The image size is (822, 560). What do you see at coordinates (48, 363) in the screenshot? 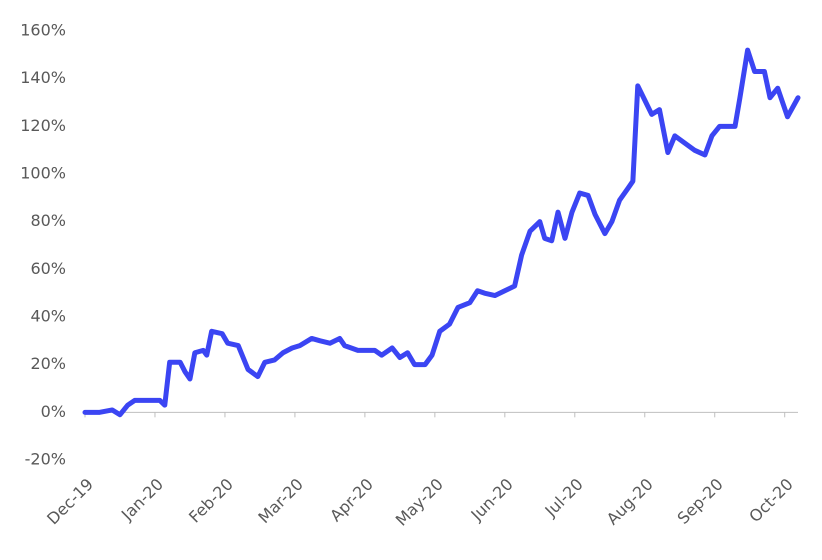
I see `y-tick-label: 20%` at bounding box center [48, 363].